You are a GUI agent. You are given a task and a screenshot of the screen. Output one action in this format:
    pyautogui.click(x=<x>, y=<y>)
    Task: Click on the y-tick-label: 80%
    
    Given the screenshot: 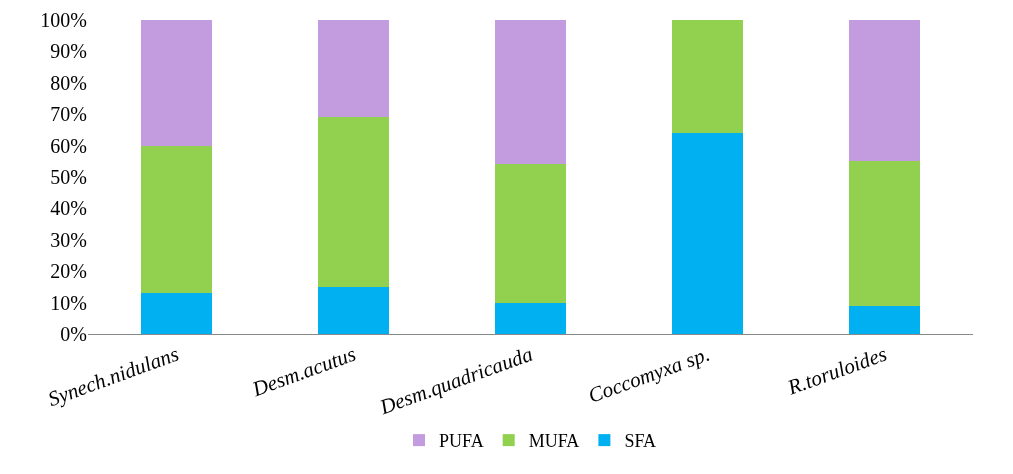 What is the action you would take?
    pyautogui.click(x=68, y=82)
    